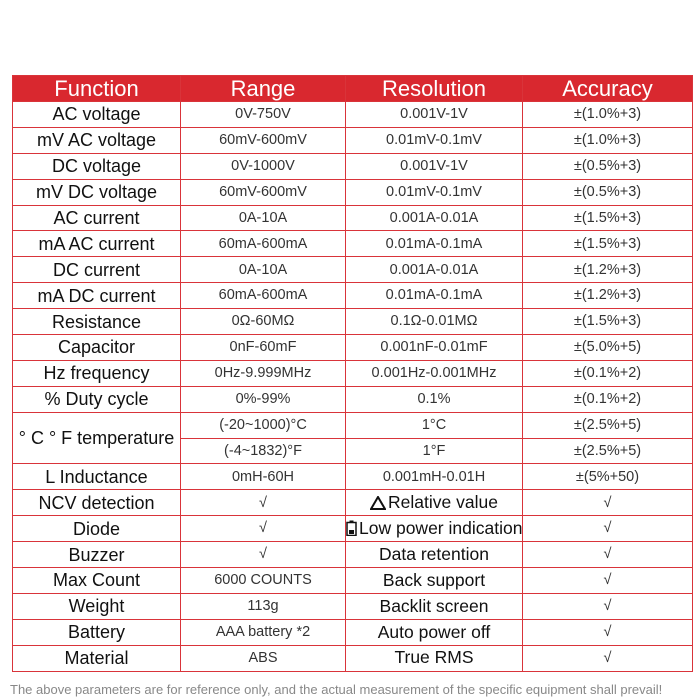 The height and width of the screenshot is (700, 700). What do you see at coordinates (96, 529) in the screenshot?
I see `function-cell: Diode` at bounding box center [96, 529].